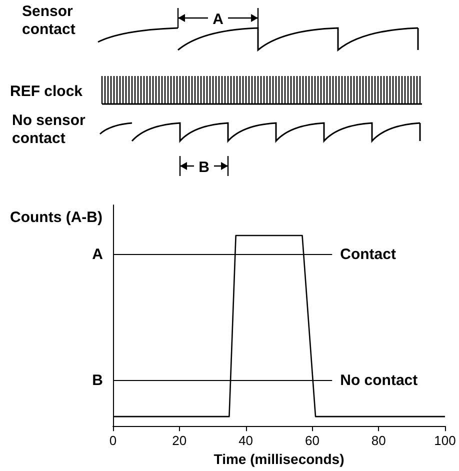 The image size is (459, 471). What do you see at coordinates (279, 459) in the screenshot?
I see `x-axis-title: Time (milliseconds)` at bounding box center [279, 459].